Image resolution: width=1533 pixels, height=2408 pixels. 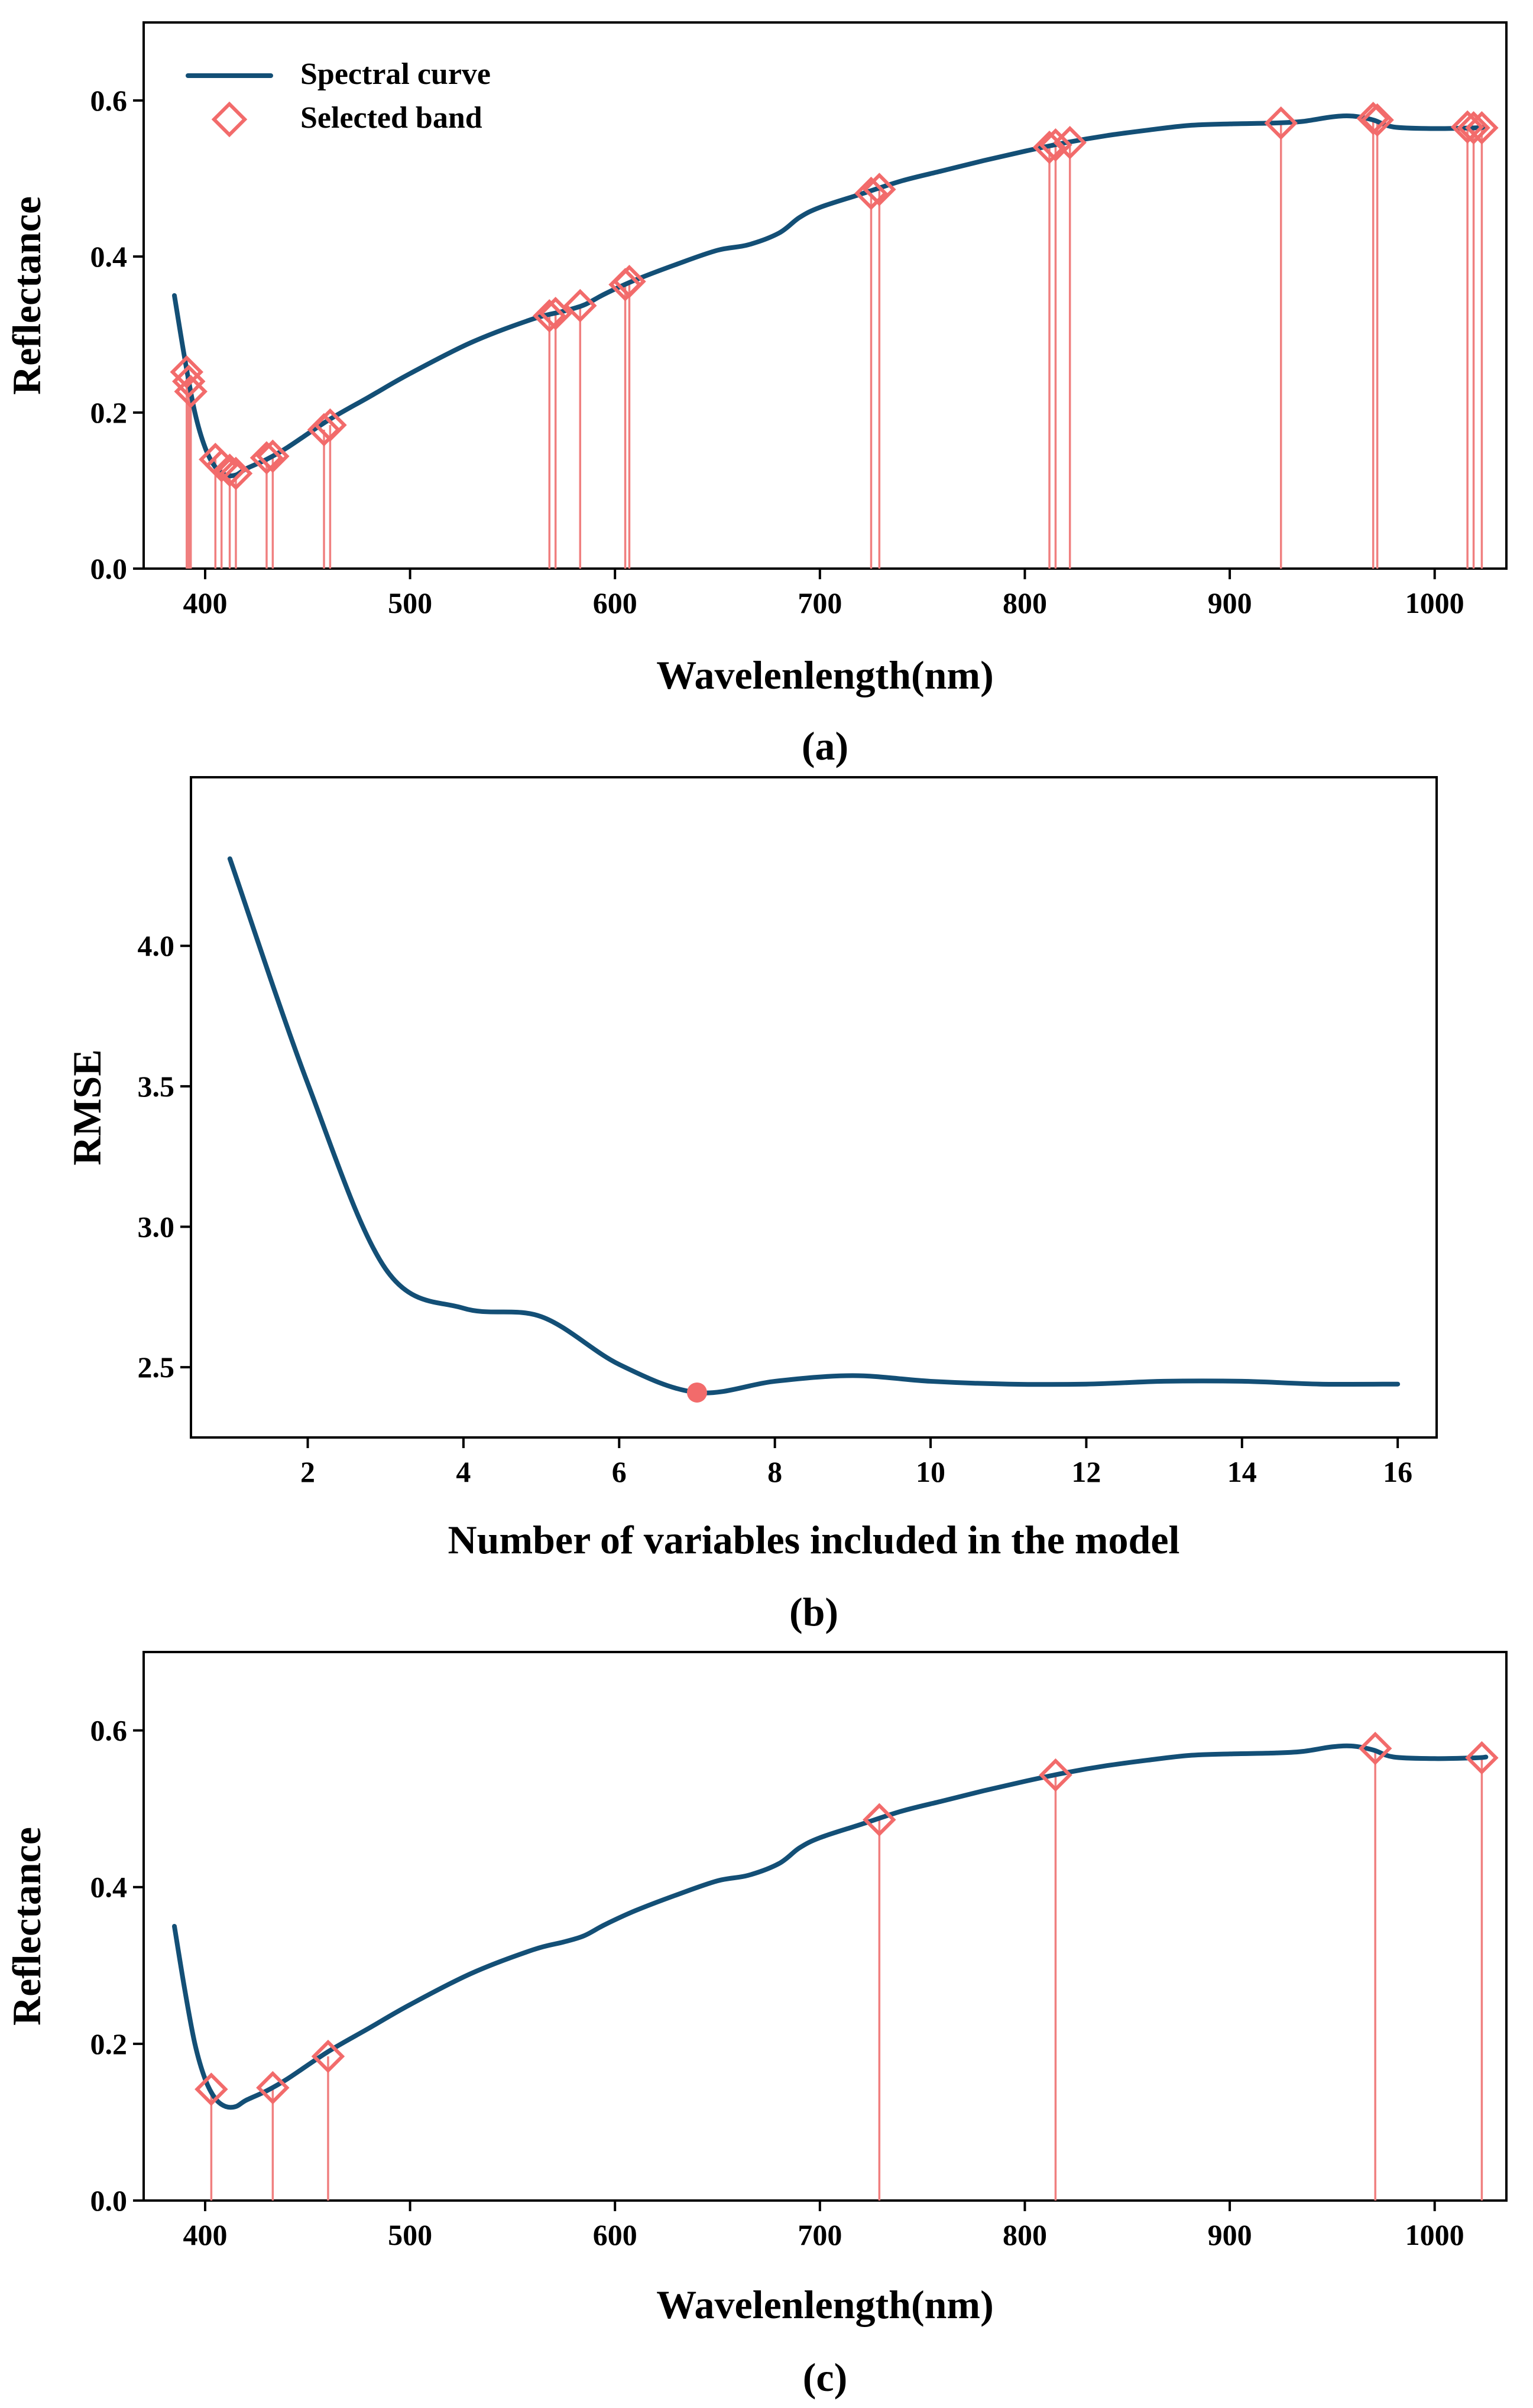 What do you see at coordinates (620, 1471) in the screenshot?
I see `x-tick-label: 6` at bounding box center [620, 1471].